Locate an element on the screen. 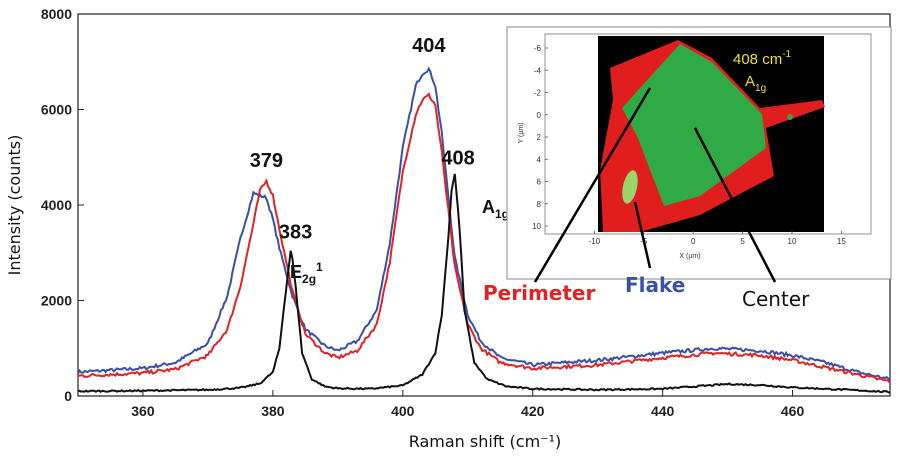 This screenshot has width=900, height=457. inset-y-ticks: -6 -4 -2 0 2 4 6 8 10 is located at coordinates (540, 137).